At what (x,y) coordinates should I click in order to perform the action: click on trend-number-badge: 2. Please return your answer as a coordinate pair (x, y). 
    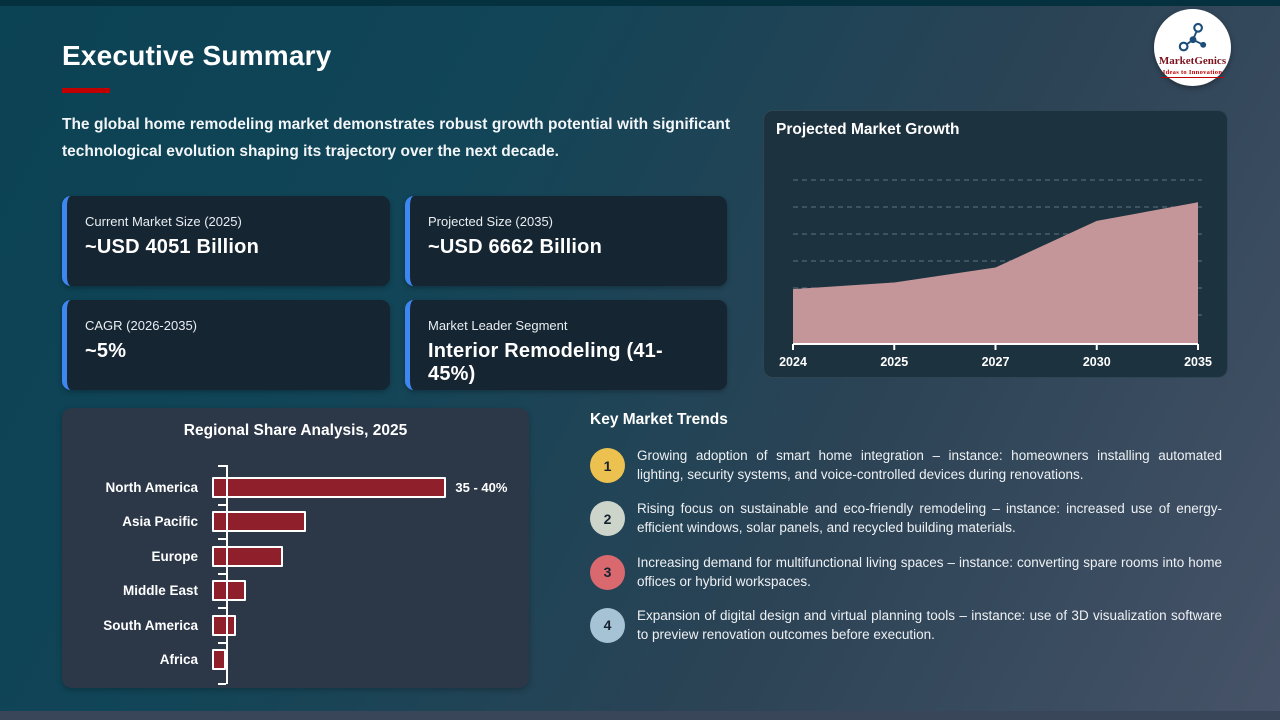
    Looking at the image, I should click on (607, 519).